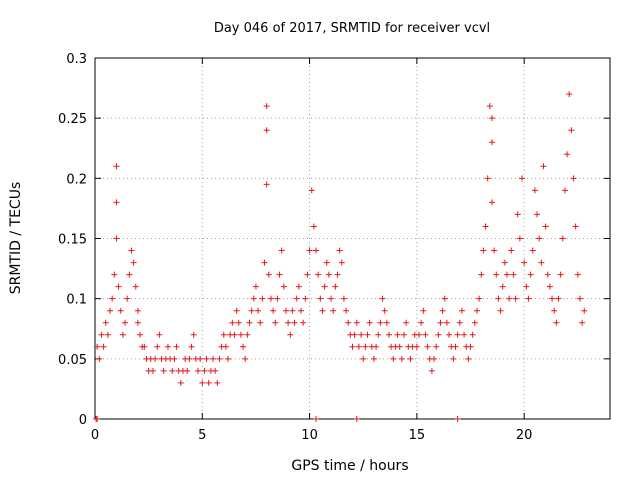 The height and width of the screenshot is (480, 640). I want to click on x-axis-title: GPS time / hours, so click(349, 466).